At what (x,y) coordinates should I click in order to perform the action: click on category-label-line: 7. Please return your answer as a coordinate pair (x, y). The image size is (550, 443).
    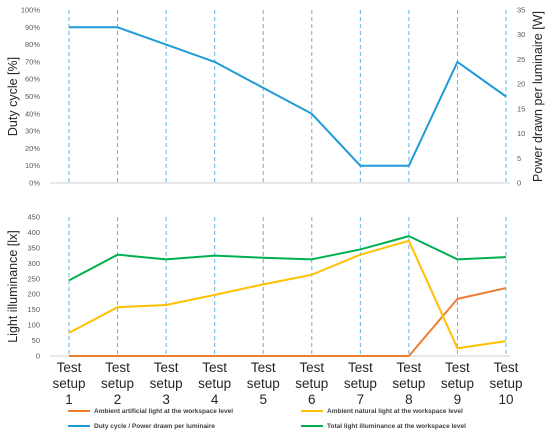
    Looking at the image, I should click on (361, 399).